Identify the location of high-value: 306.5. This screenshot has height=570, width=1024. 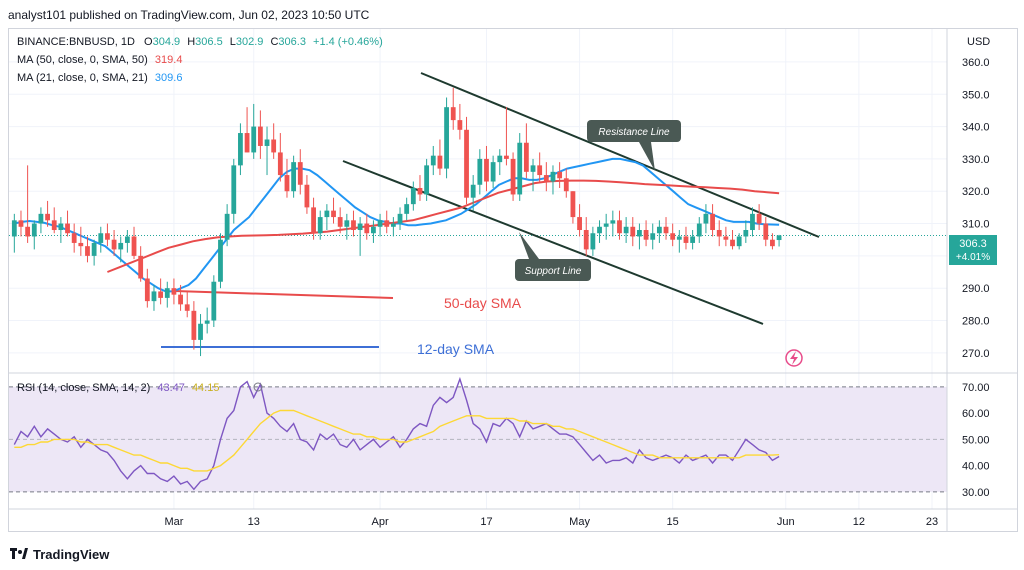
(209, 42).